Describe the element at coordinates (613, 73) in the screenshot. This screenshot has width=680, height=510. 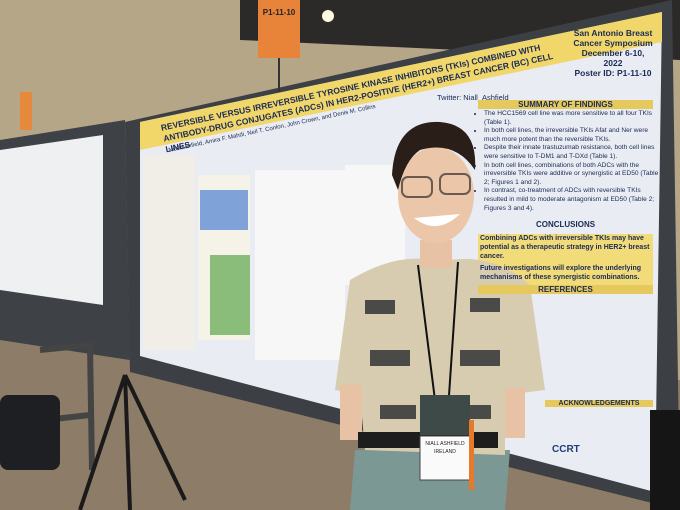
I see `poster-id: Poster ID: P1-11-10` at that location.